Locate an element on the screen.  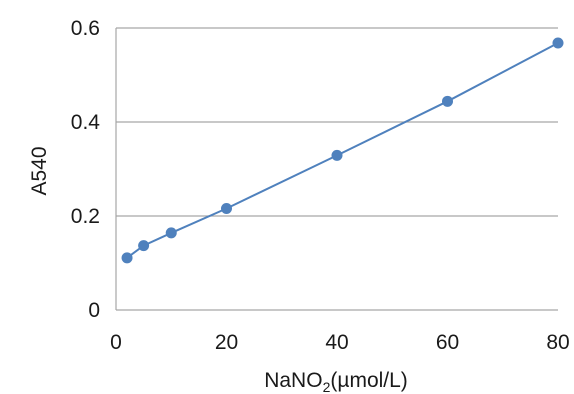
y-tick-label-2: 0.4 is located at coordinates (86, 122).